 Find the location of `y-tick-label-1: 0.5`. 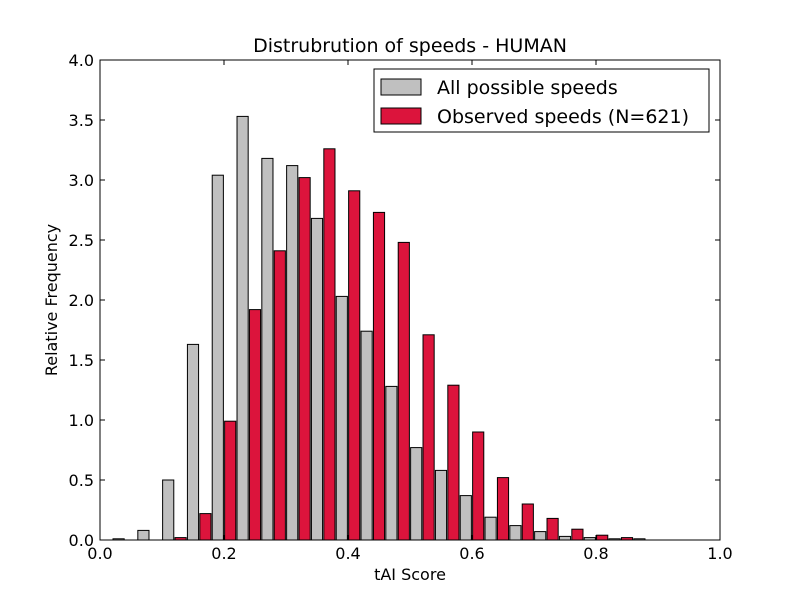

y-tick-label-1: 0.5 is located at coordinates (81, 480).